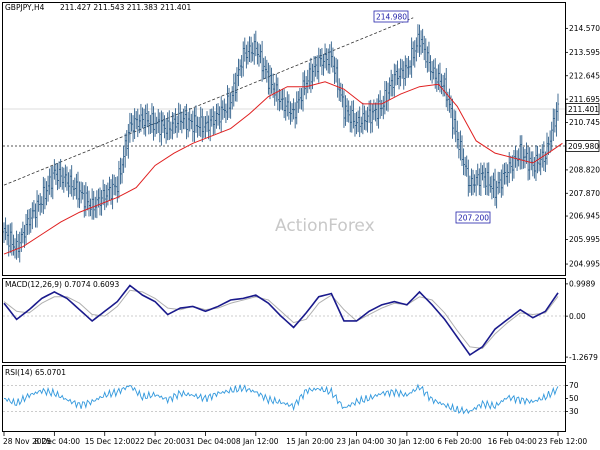  I want to click on annotation-low-box, so click(473, 217).